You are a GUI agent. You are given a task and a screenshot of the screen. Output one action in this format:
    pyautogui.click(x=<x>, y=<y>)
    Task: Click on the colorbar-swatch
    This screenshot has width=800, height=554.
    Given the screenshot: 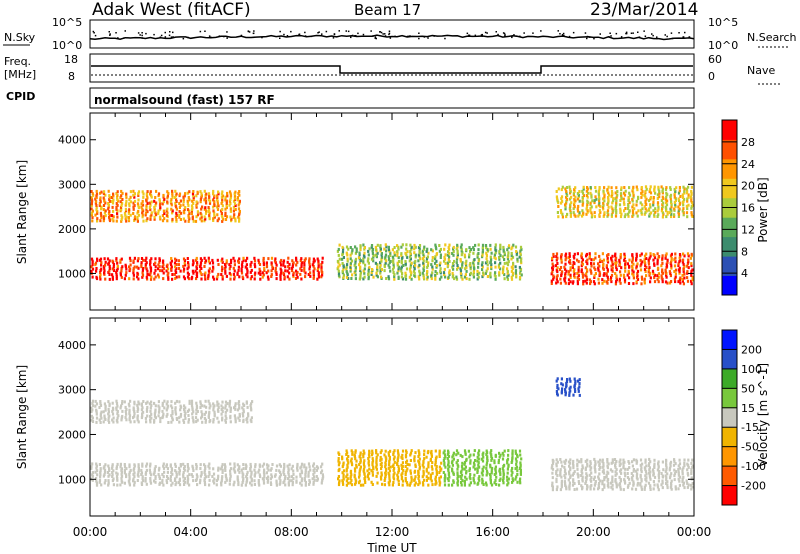 What is the action you would take?
    pyautogui.click(x=729, y=285)
    